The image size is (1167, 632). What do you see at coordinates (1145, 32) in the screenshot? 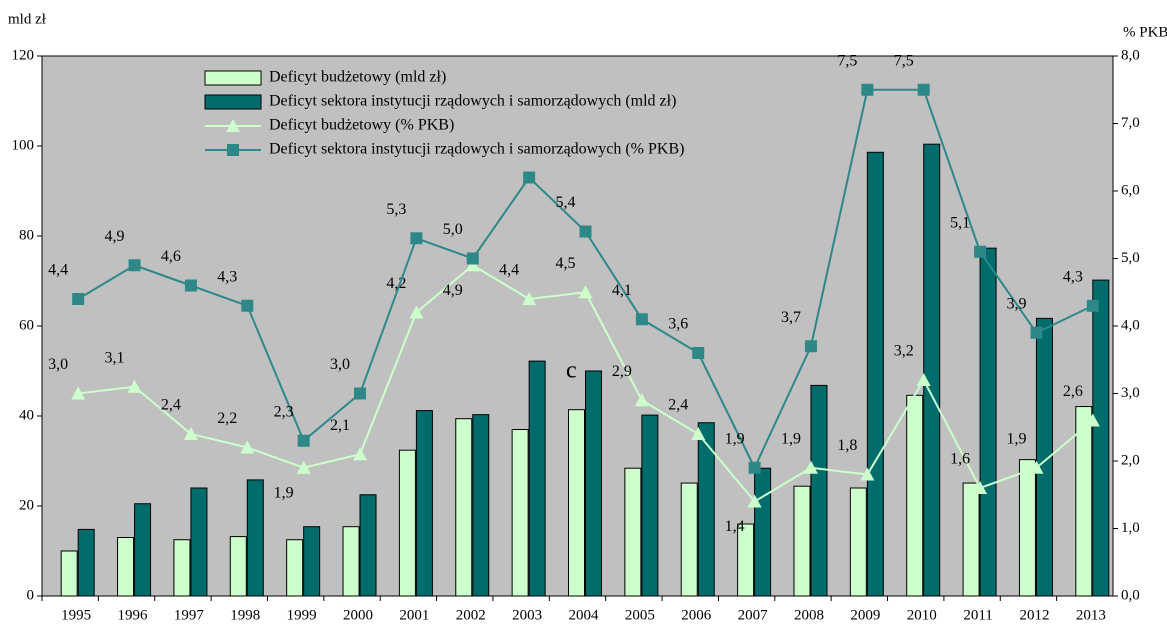
I see `y2-axis-title: % PKB` at bounding box center [1145, 32].